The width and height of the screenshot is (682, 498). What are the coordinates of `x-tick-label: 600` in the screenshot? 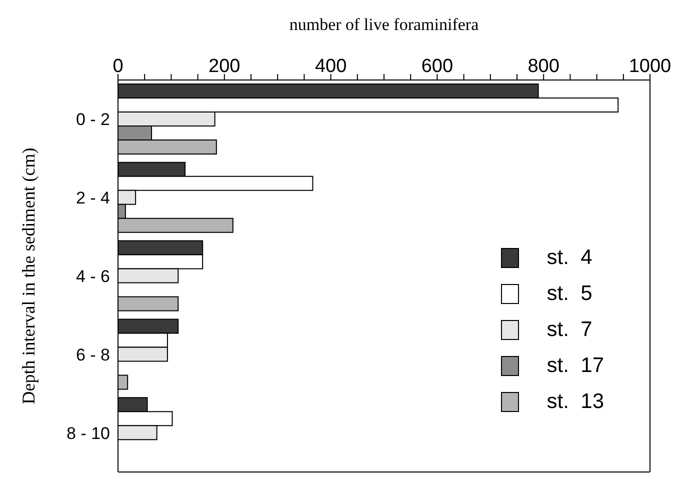 It's located at (437, 66).